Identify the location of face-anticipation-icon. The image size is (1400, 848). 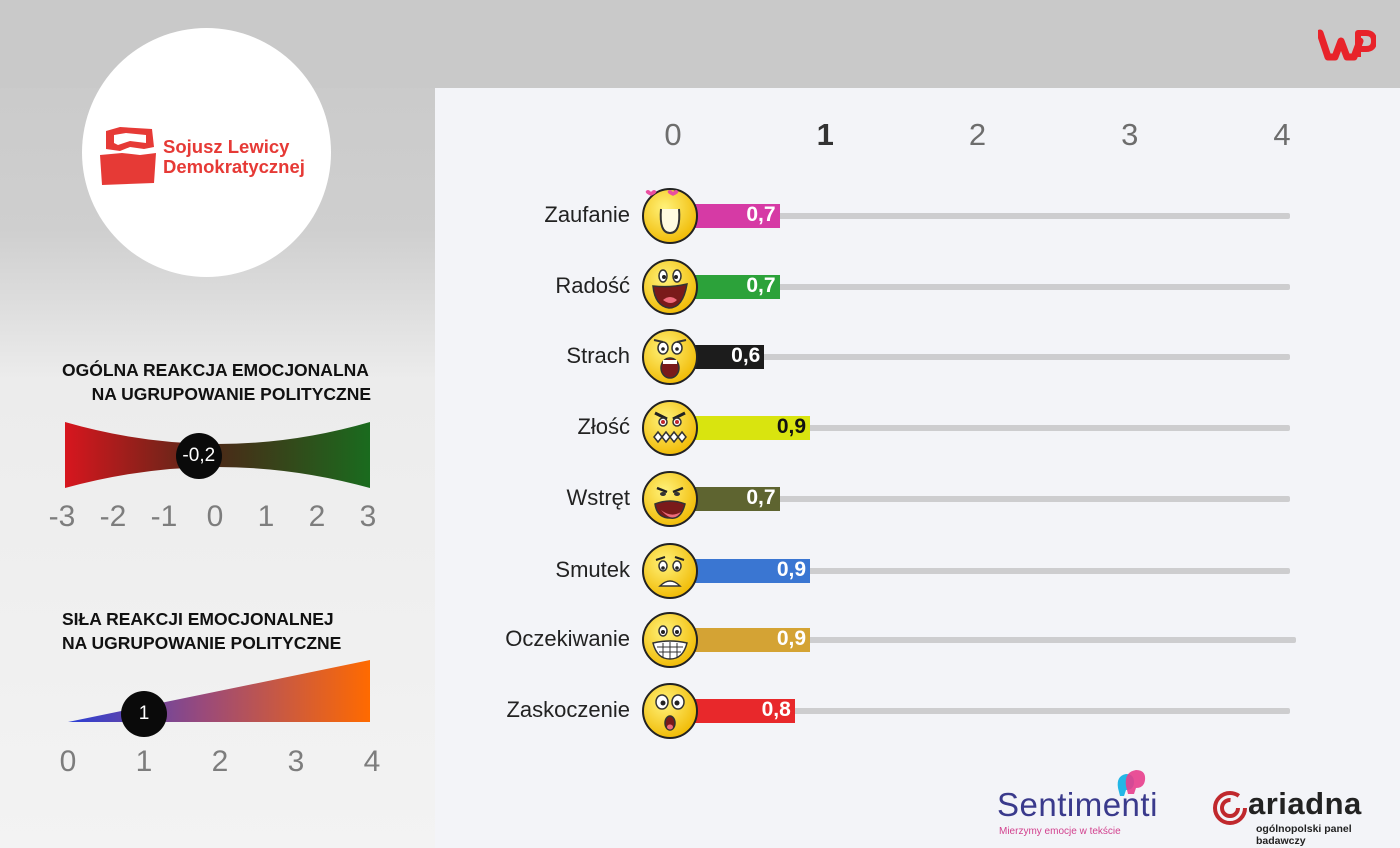
(670, 640).